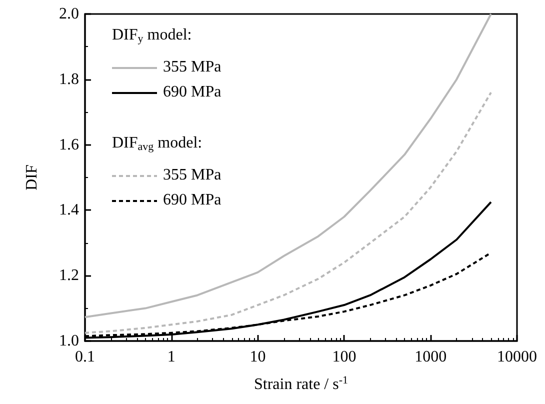 Image resolution: width=545 pixels, height=404 pixels. What do you see at coordinates (258, 357) in the screenshot?
I see `x-tick-label: 10` at bounding box center [258, 357].